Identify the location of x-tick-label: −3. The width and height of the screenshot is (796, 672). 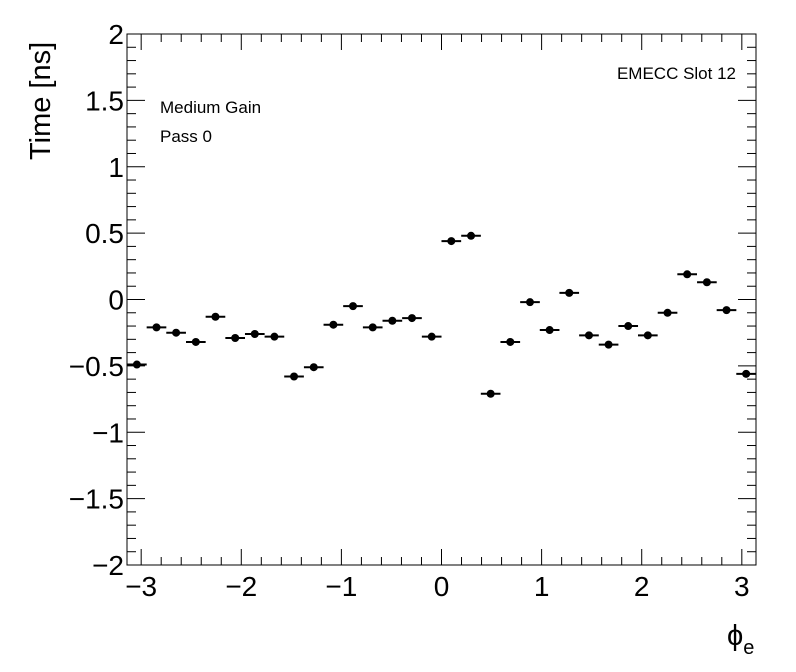
(141, 586).